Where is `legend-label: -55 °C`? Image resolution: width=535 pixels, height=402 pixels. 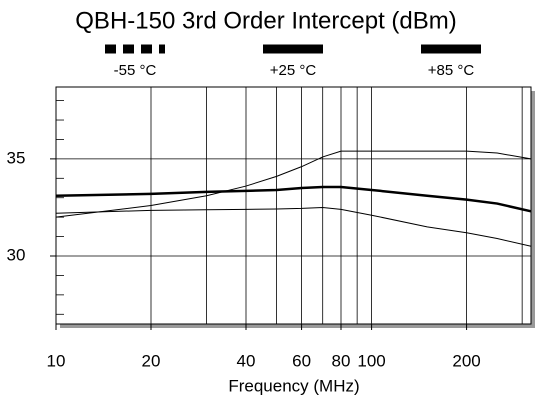 legend-label: -55 °C is located at coordinates (135, 70).